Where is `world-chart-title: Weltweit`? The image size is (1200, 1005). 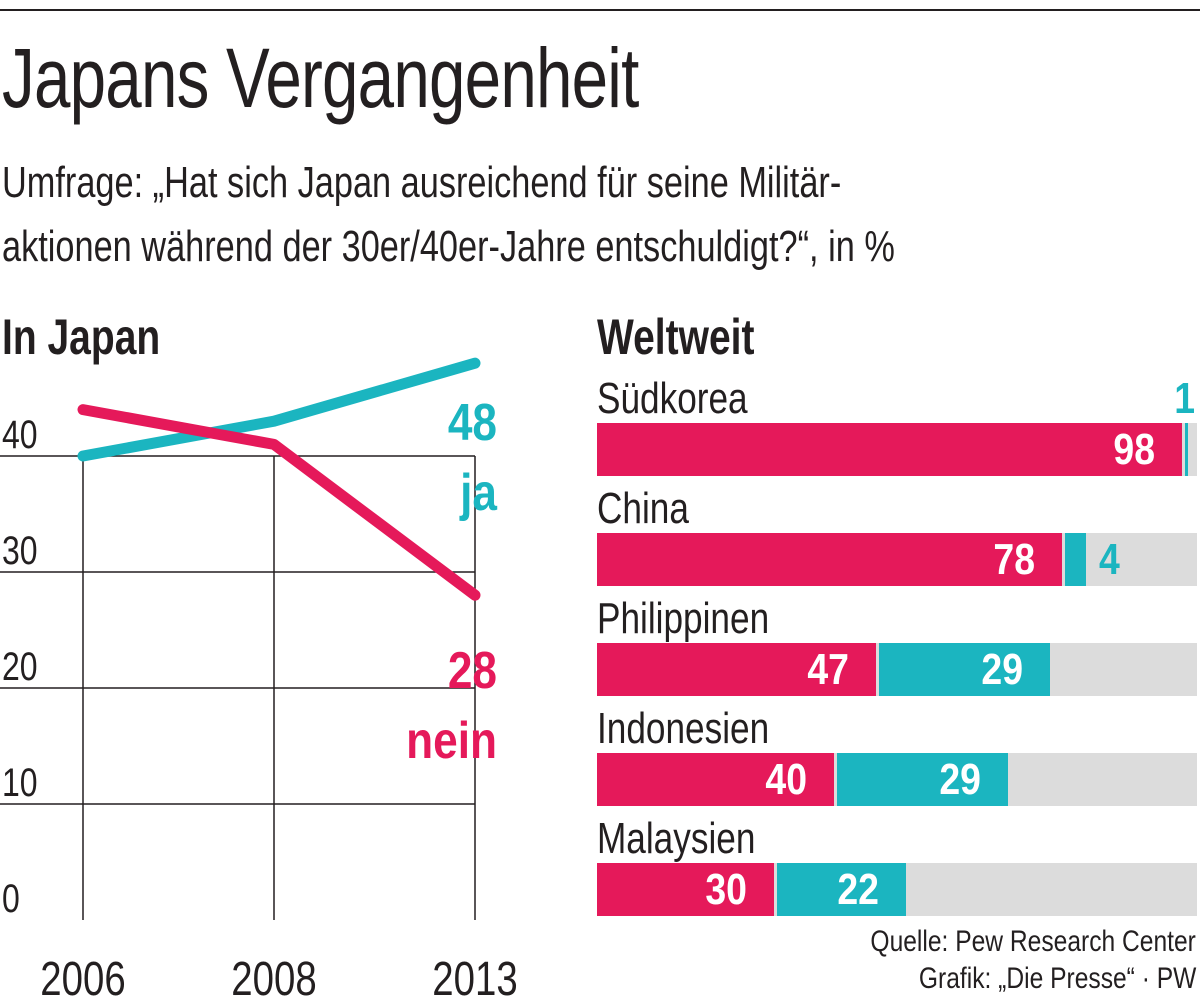 world-chart-title: Weltweit is located at coordinates (676, 337).